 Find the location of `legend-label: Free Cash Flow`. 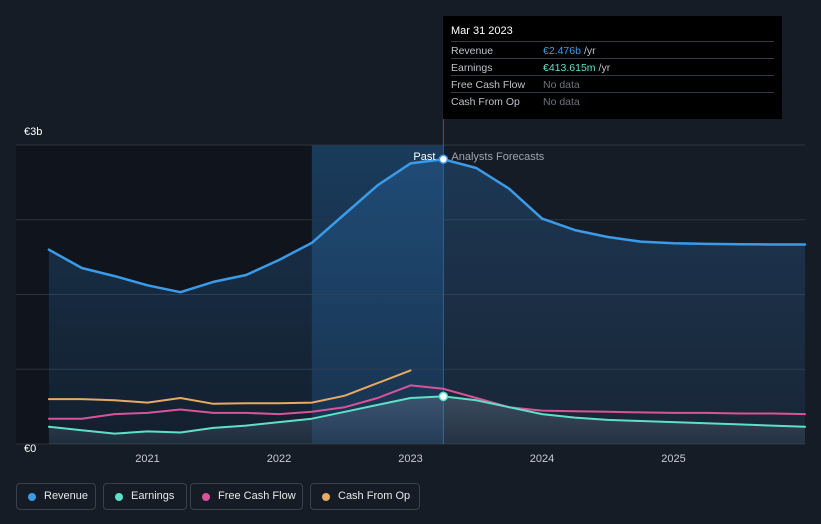

legend-label: Free Cash Flow is located at coordinates (257, 496).